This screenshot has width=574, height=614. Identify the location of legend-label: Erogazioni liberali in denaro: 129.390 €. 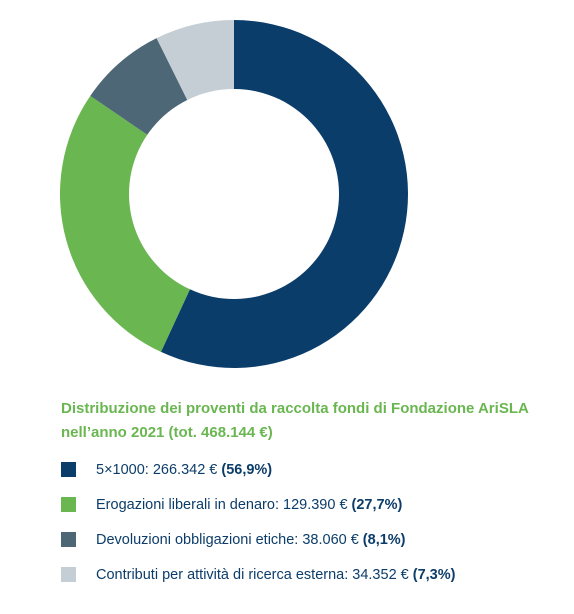
(222, 504).